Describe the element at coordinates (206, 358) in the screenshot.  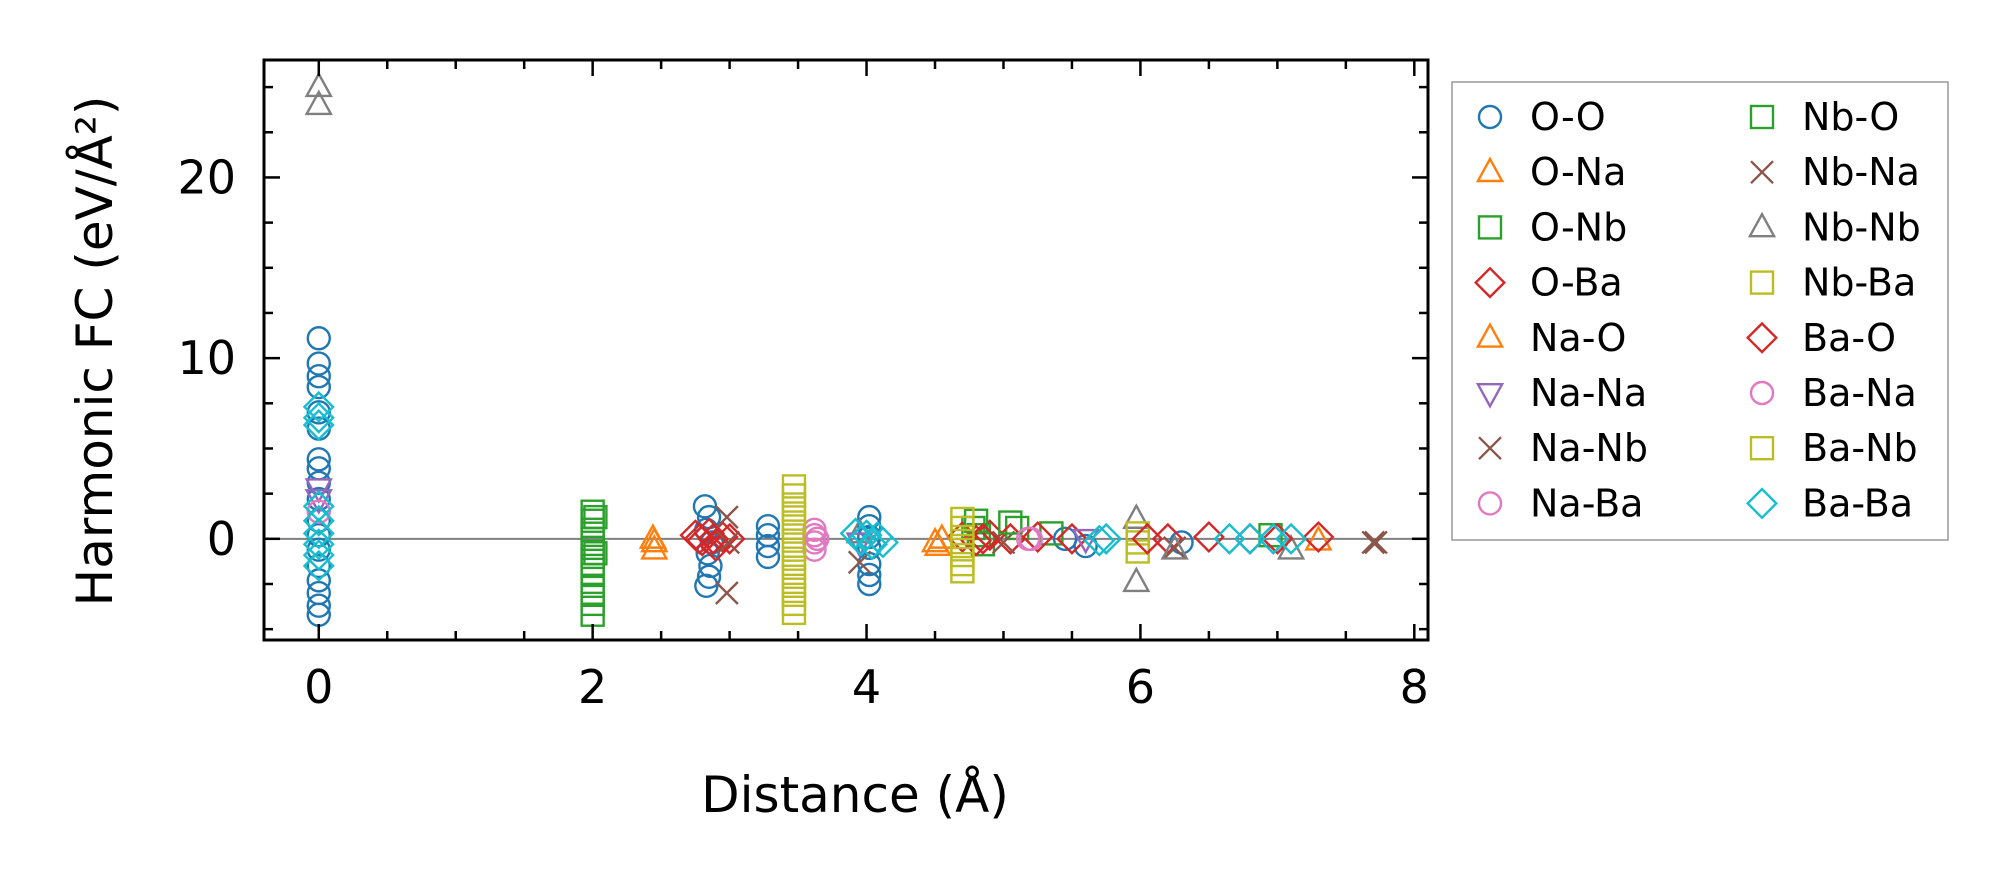
I see `y-tick-label: 10` at that location.